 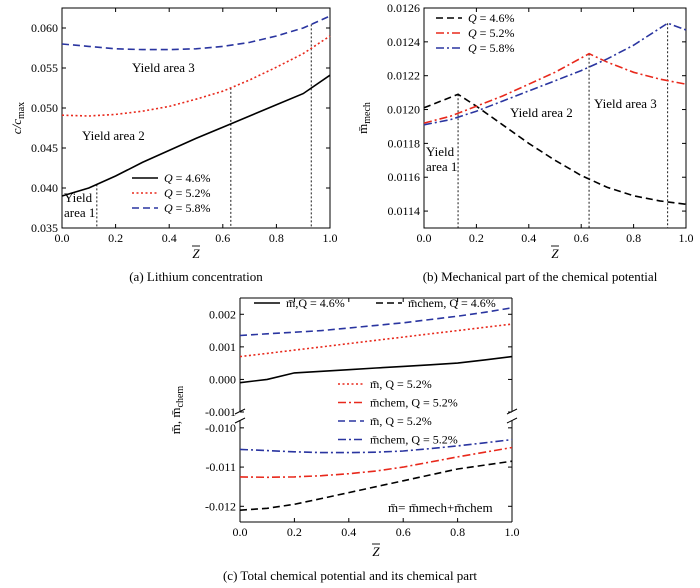 I want to click on legend-label: m̄chem, Q = 4.6%, so click(x=452, y=303).